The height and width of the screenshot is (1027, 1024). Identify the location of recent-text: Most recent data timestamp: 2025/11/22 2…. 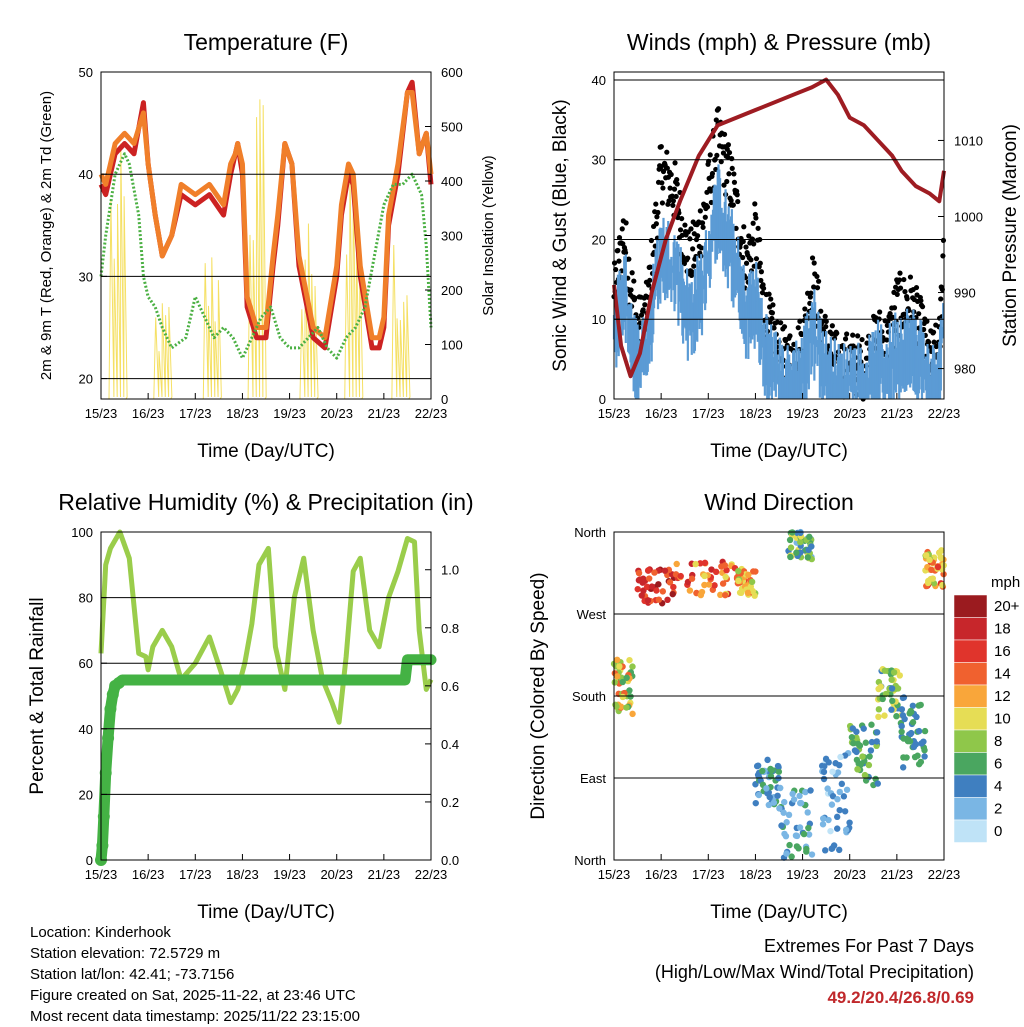
(195, 1016).